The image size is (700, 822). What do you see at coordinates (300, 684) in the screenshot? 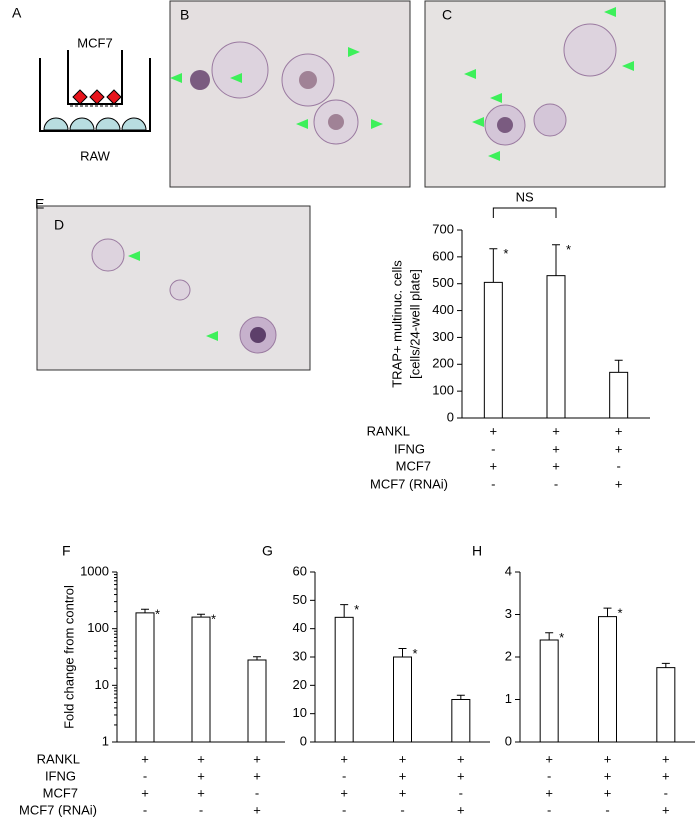
I see `y-tick-label: 20` at bounding box center [300, 684].